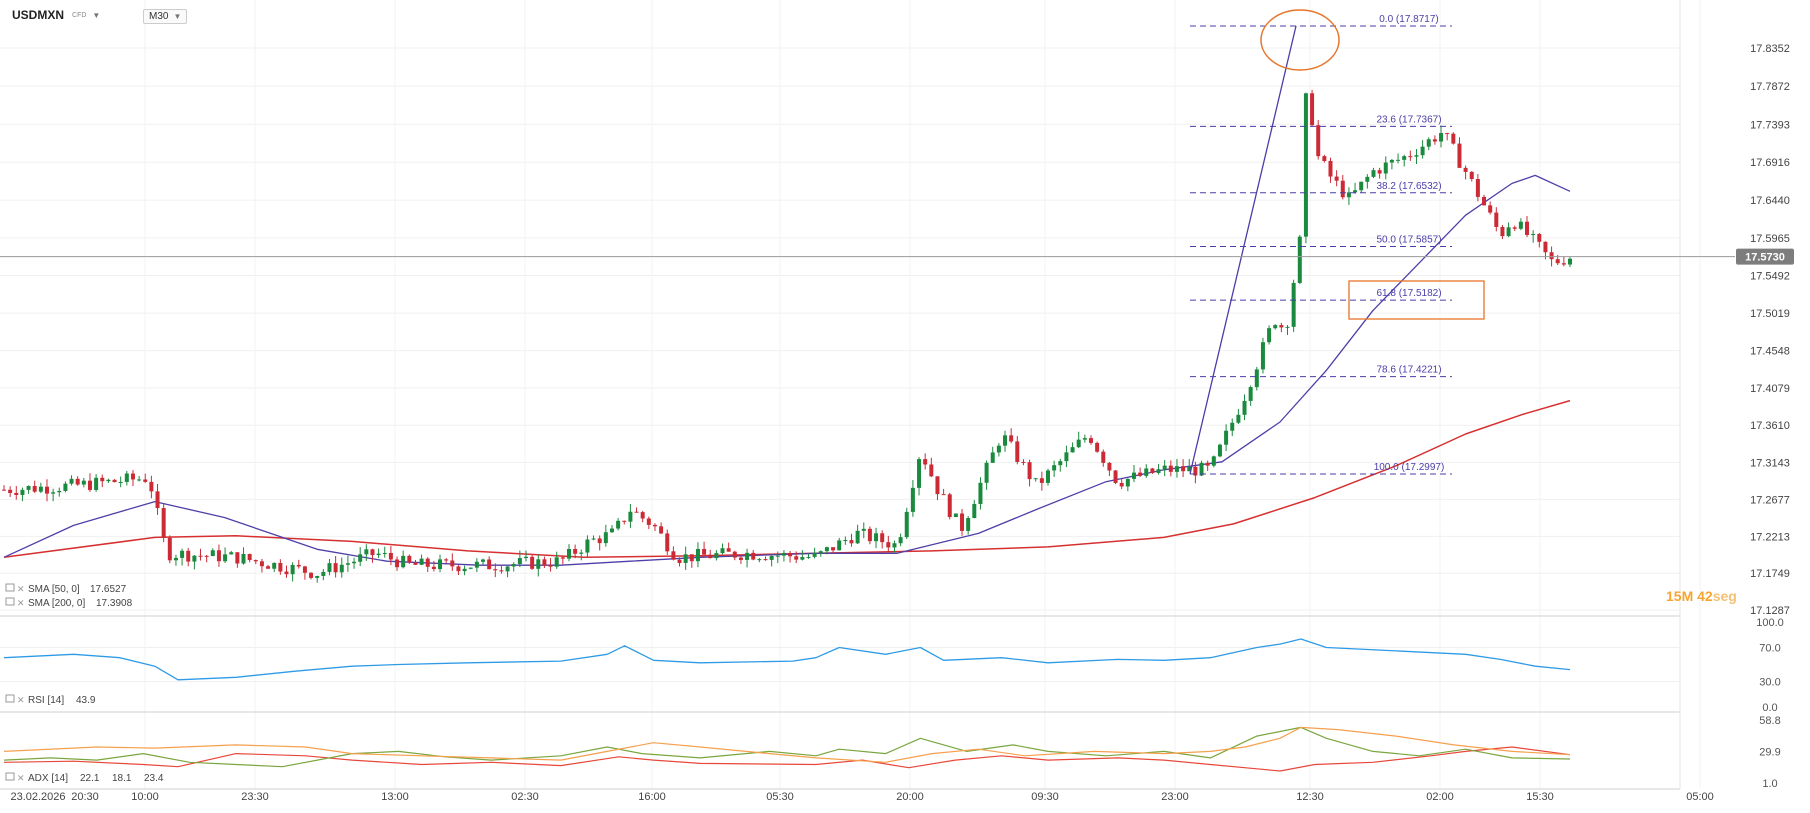 The width and height of the screenshot is (1810, 813). What do you see at coordinates (1770, 426) in the screenshot?
I see `price-tick-label: 17.3610` at bounding box center [1770, 426].